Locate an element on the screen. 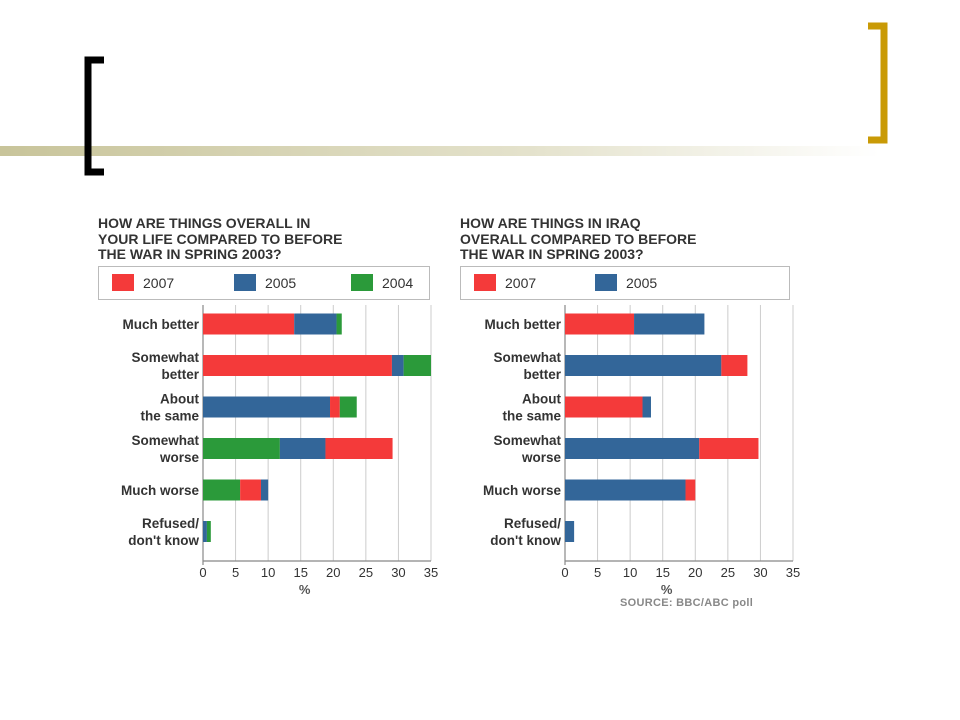 The width and height of the screenshot is (960, 720). bar-2004-much-worse is located at coordinates (222, 490).